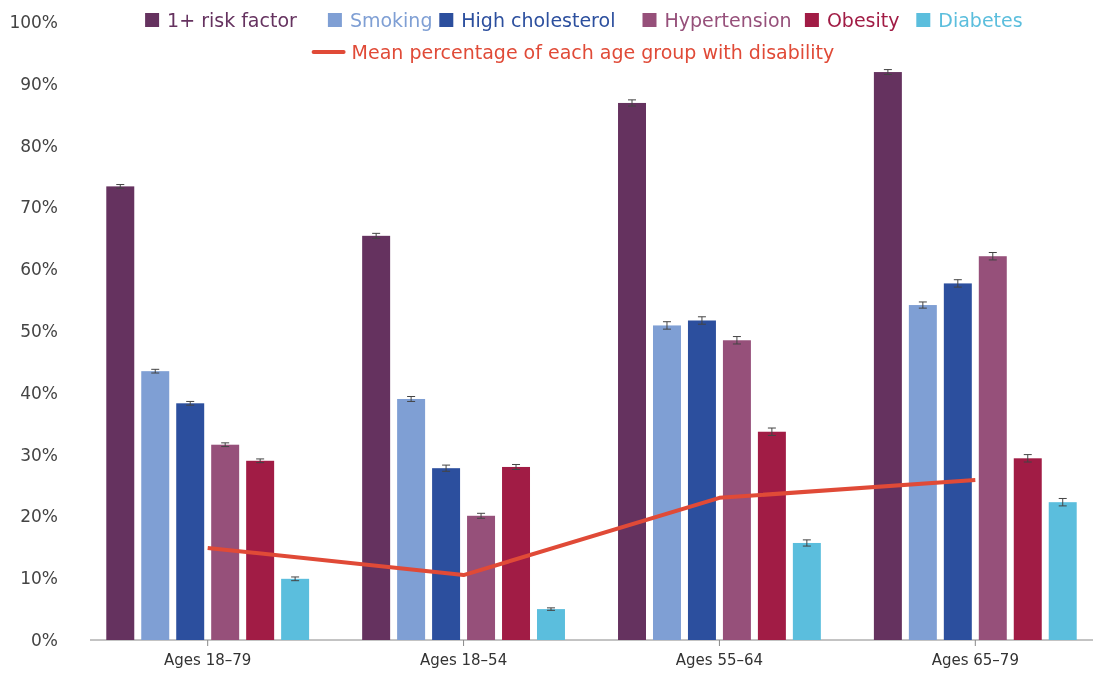  Describe the element at coordinates (232, 19) in the screenshot. I see `legend-label: 1+ risk factor` at that location.